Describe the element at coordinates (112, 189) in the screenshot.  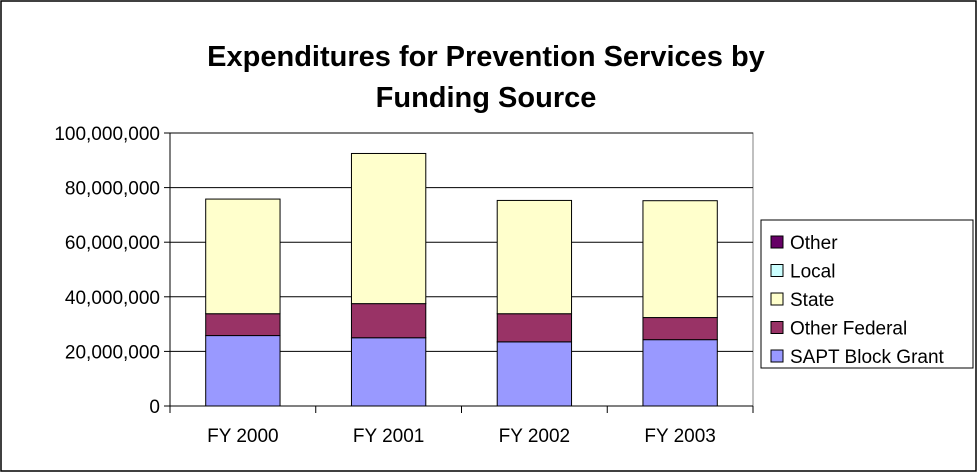
I see `y-tick-label: 80,000,000` at that location.